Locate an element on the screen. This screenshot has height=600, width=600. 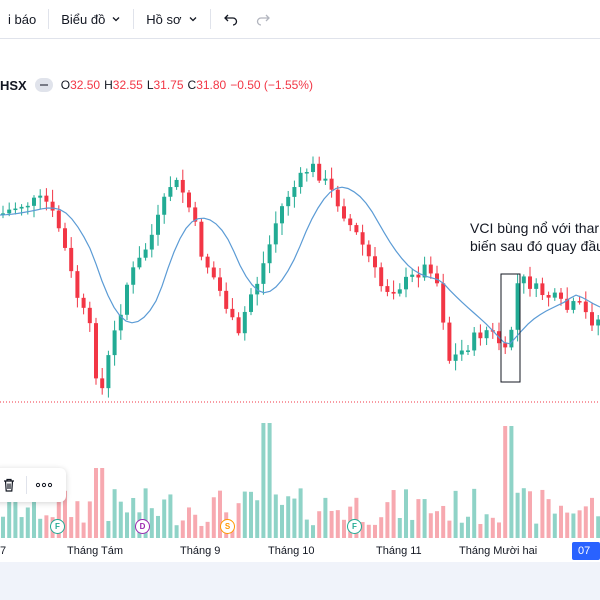
more-button is located at coordinates (44, 485).